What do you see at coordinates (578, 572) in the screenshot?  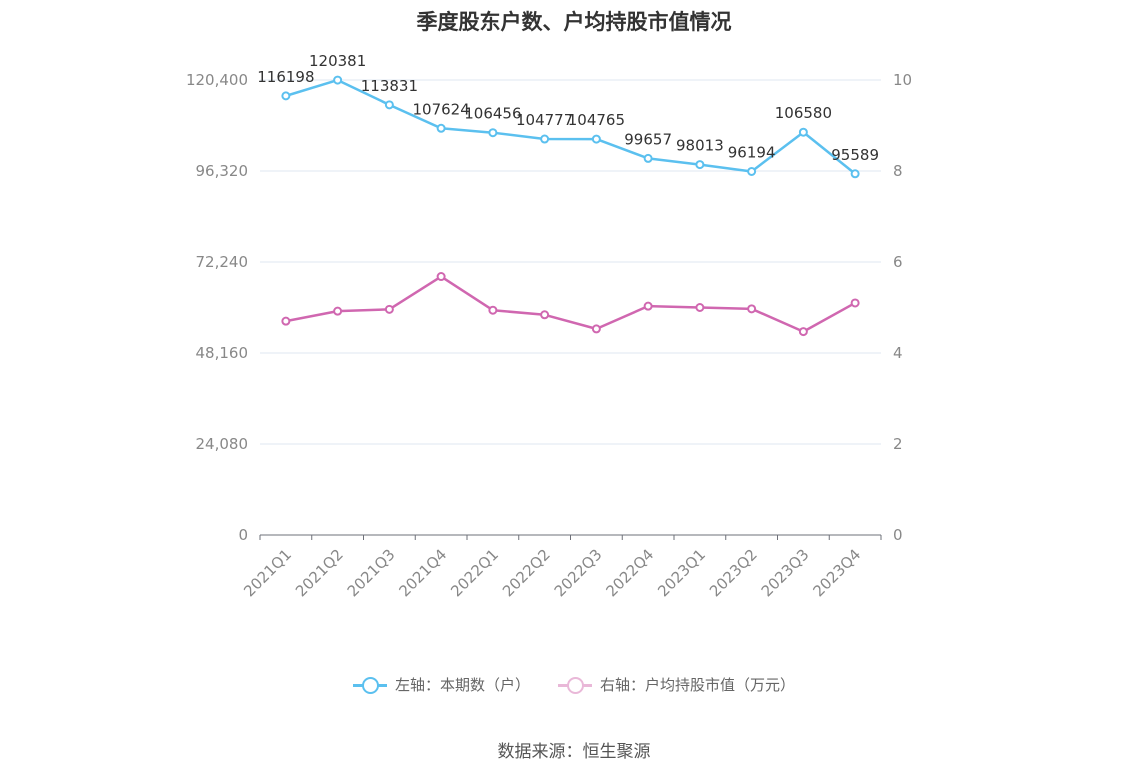 I see `x-axis-tick-label: 2022Q3` at bounding box center [578, 572].